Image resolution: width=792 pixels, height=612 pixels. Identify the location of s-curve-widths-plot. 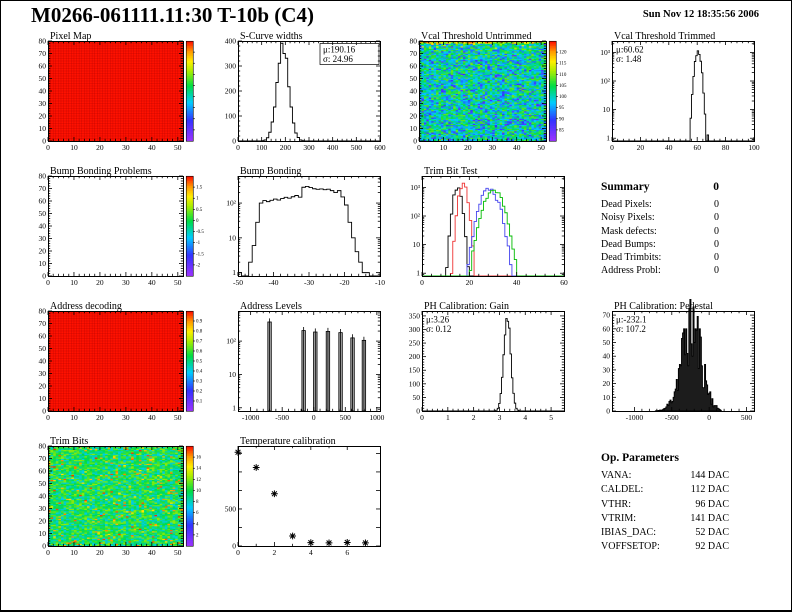
(303, 92).